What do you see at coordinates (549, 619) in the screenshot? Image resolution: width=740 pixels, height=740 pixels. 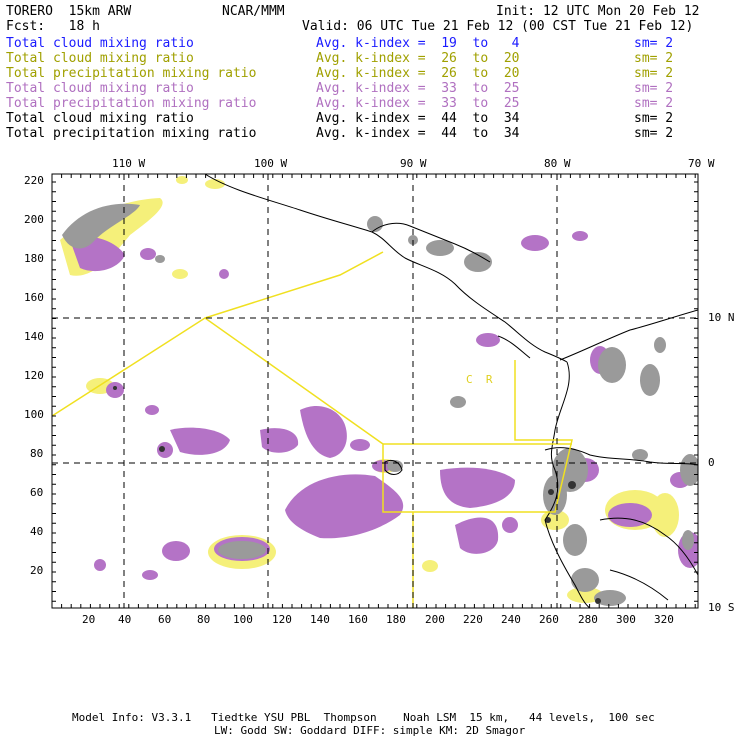 I see `x-tick-label: 260` at bounding box center [549, 619].